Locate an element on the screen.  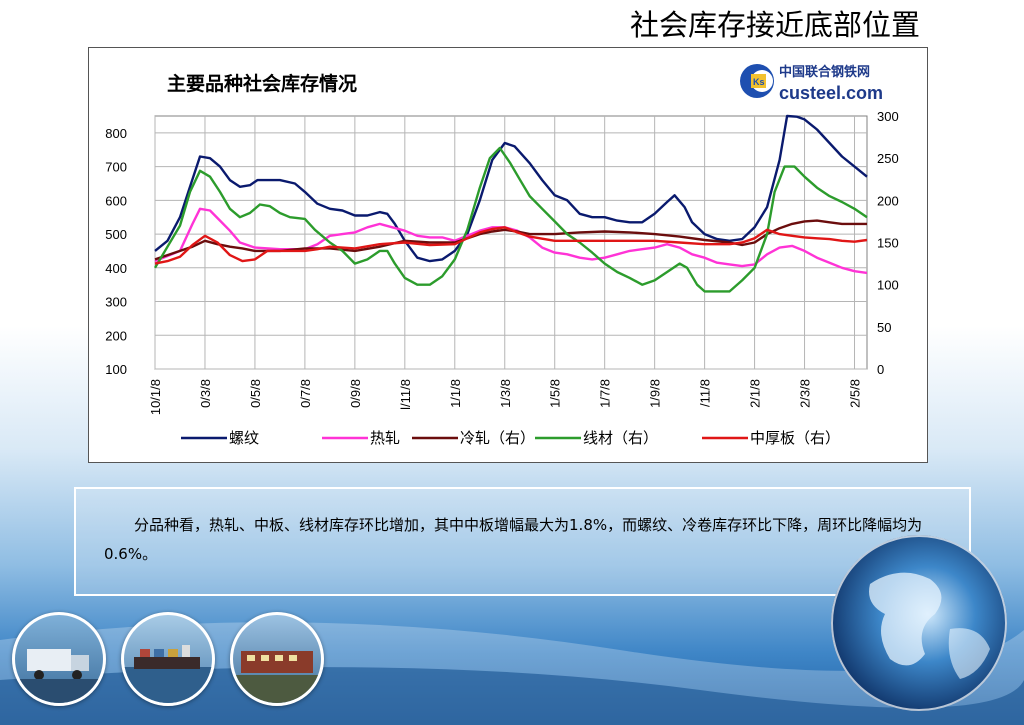
y-left-tick-label: 100 is located at coordinates (116, 369).